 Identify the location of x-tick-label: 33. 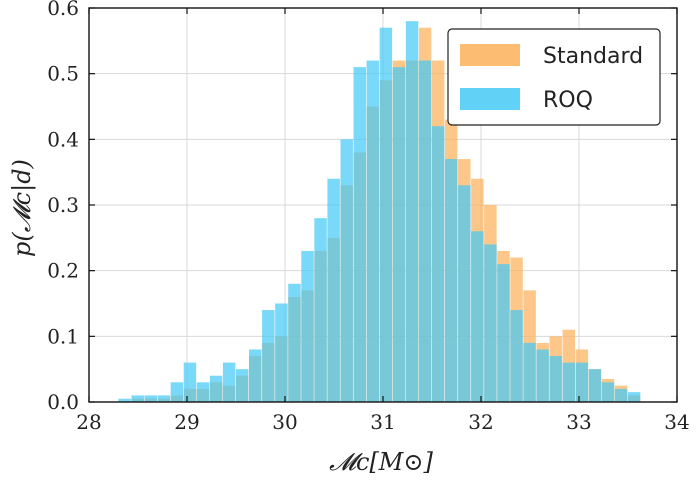
(578, 422).